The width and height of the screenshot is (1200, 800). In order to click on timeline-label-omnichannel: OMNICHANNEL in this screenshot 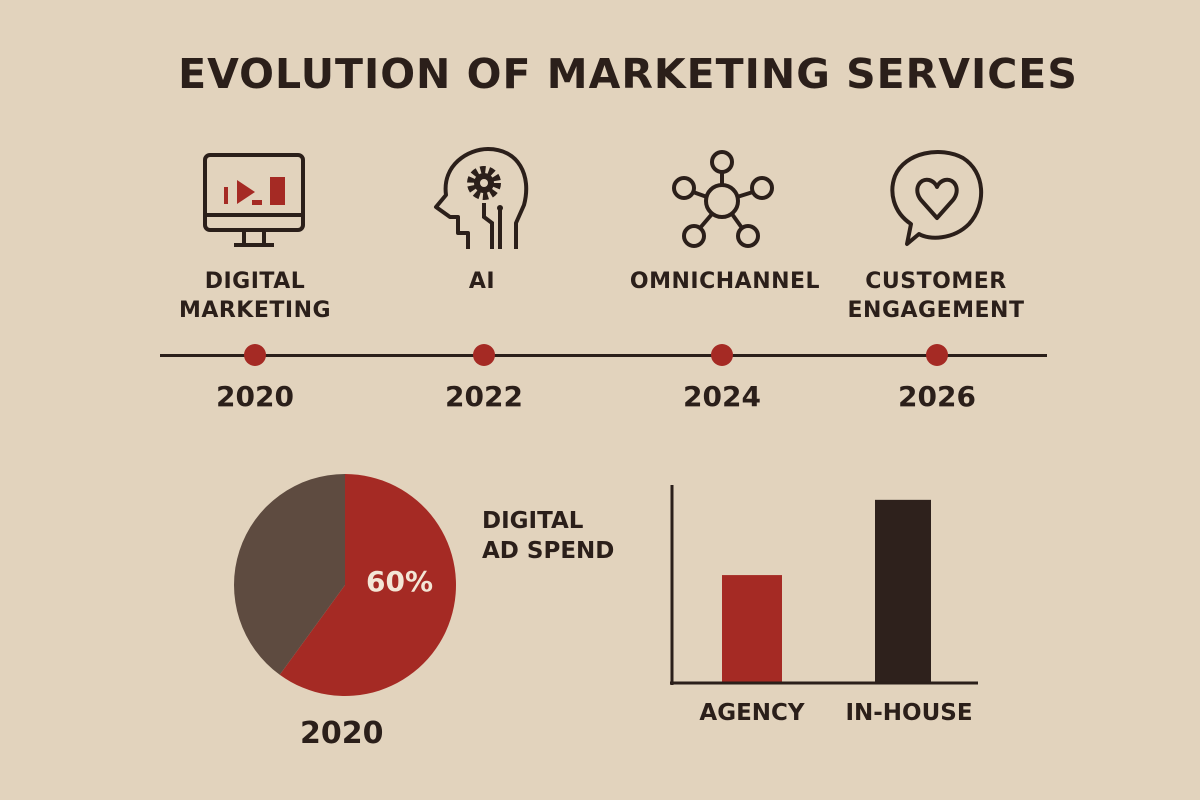, I will do `click(725, 281)`.